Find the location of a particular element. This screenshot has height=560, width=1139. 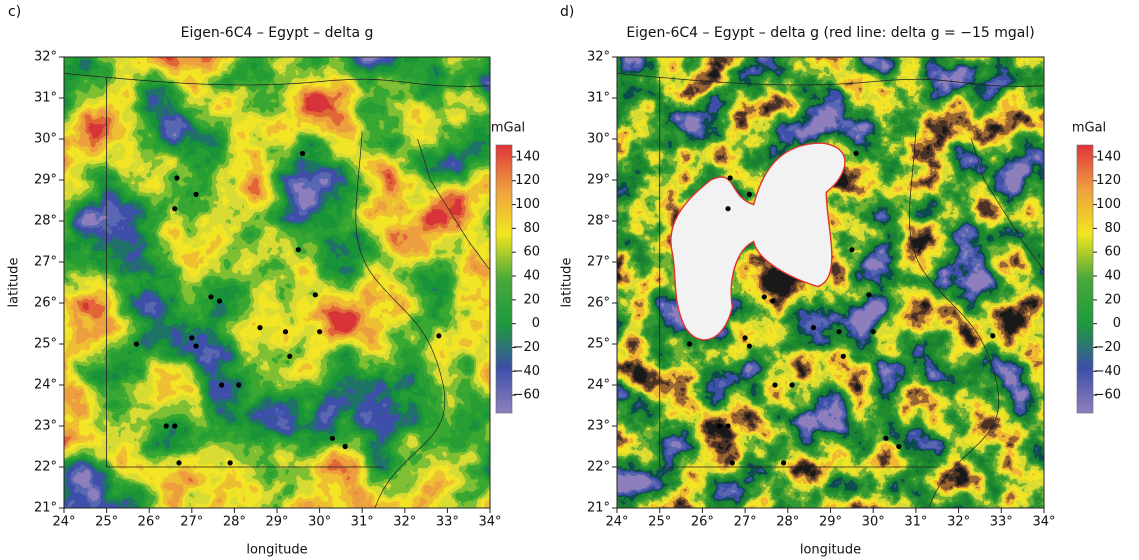

panel-label: d) is located at coordinates (567, 12).